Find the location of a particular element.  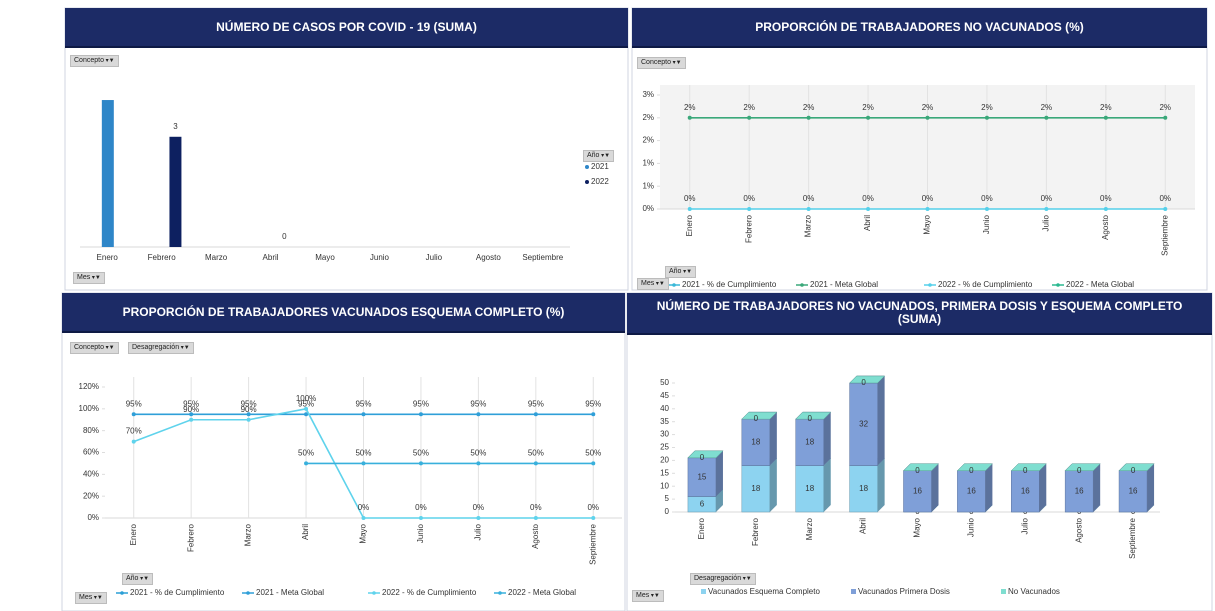

y-tick-label: 10 is located at coordinates (664, 485).